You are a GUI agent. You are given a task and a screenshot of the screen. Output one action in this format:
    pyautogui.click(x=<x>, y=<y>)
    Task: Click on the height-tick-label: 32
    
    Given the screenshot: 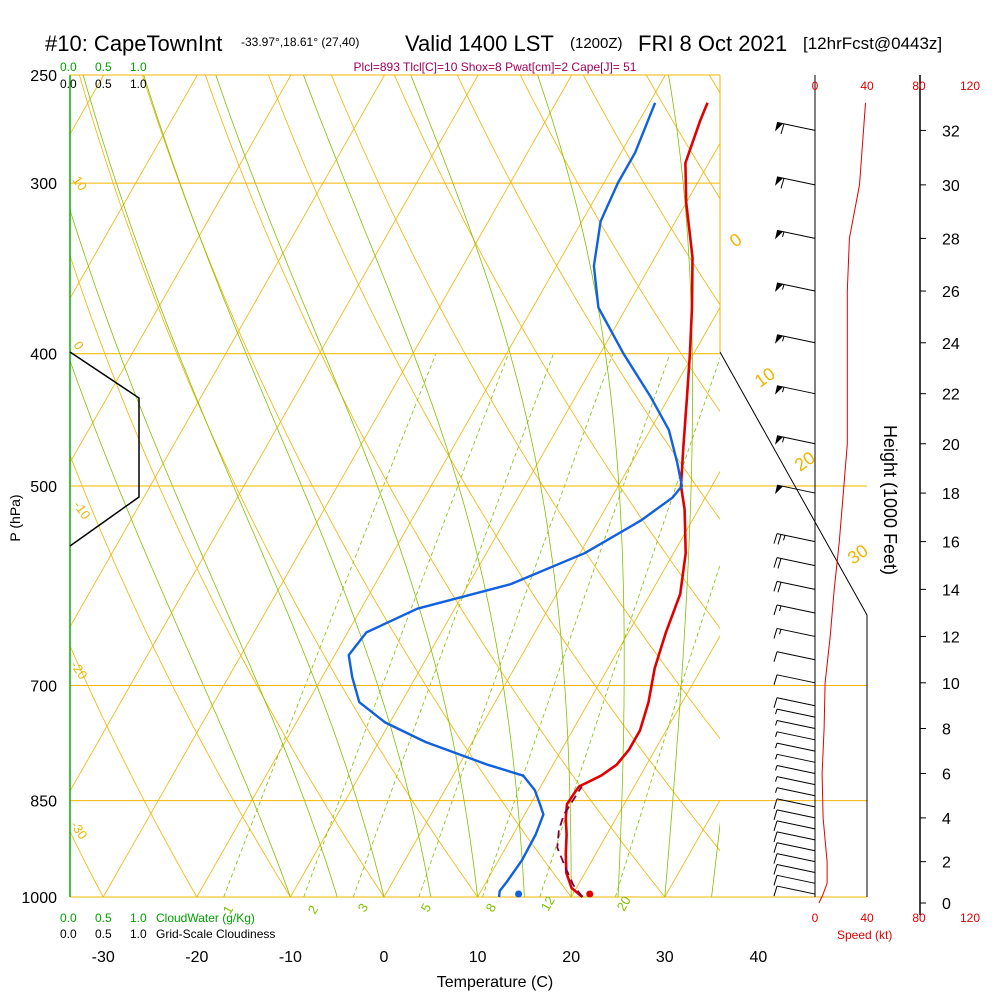 What is the action you would take?
    pyautogui.click(x=951, y=131)
    